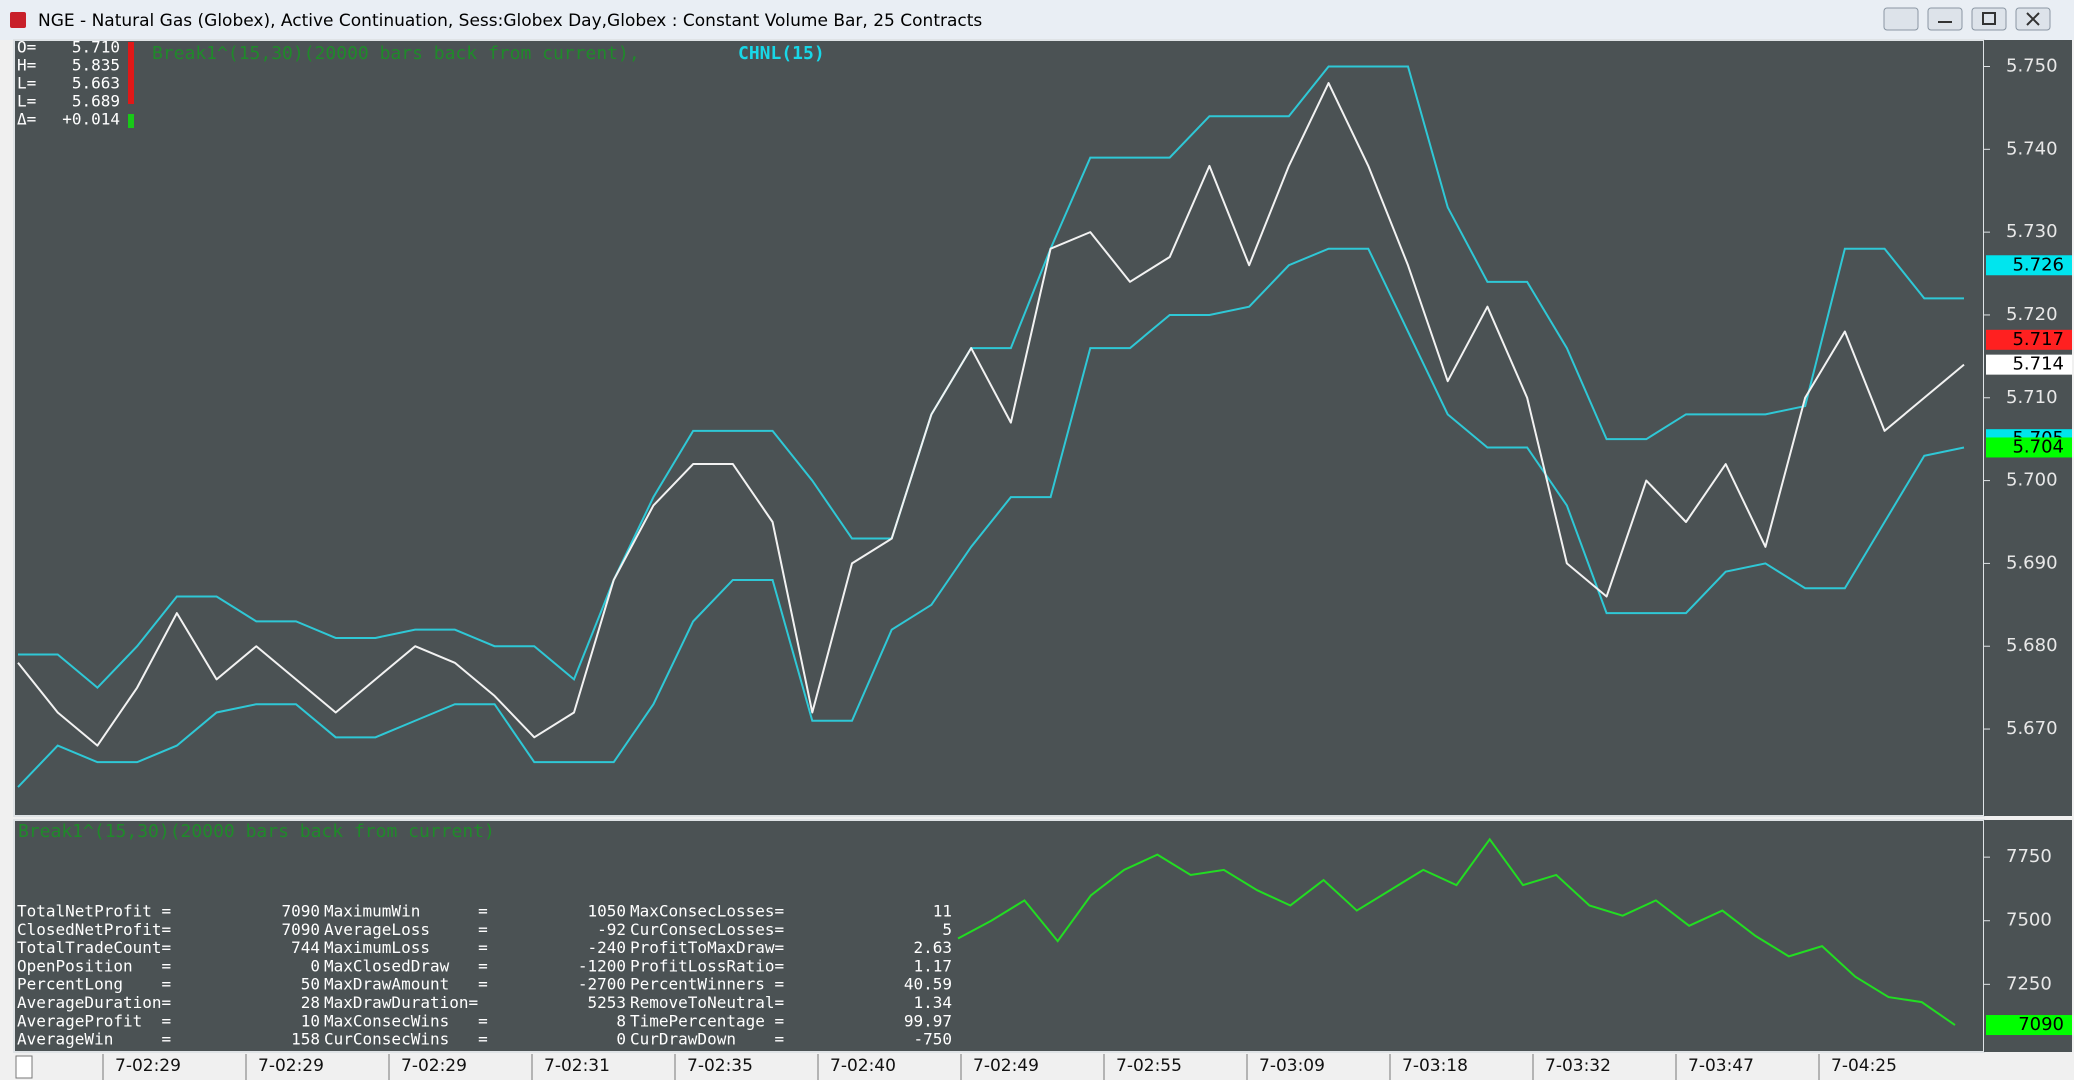  Describe the element at coordinates (2032, 728) in the screenshot. I see `y-tick-label: 5.670` at that location.